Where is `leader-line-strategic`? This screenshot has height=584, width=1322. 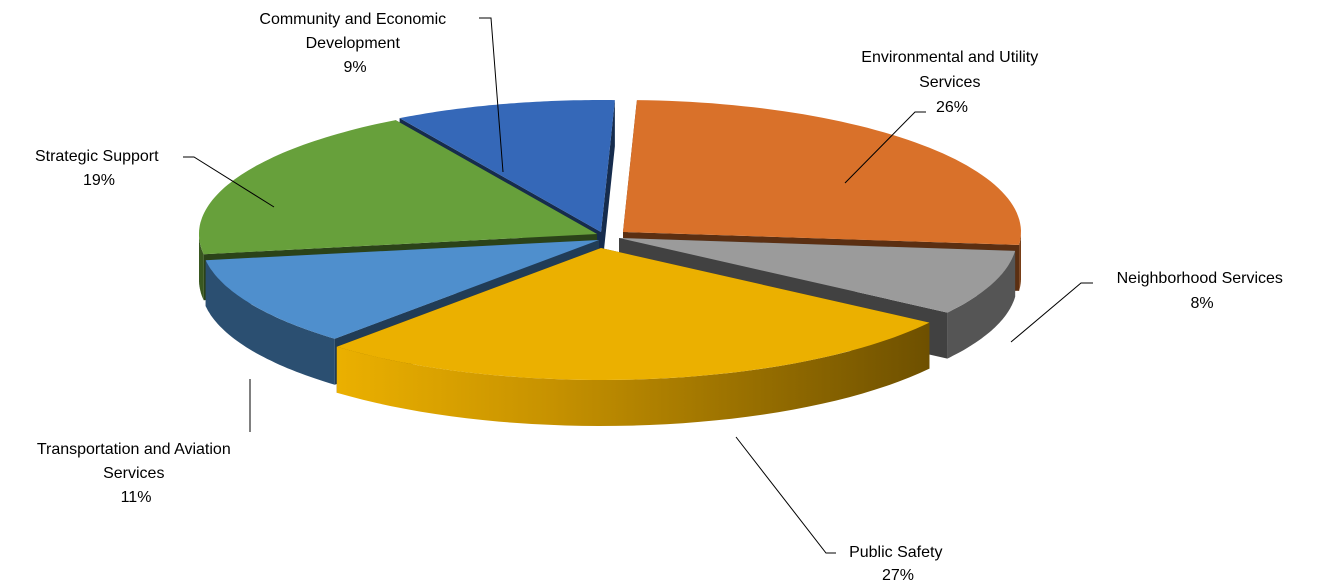 leader-line-strategic is located at coordinates (229, 182).